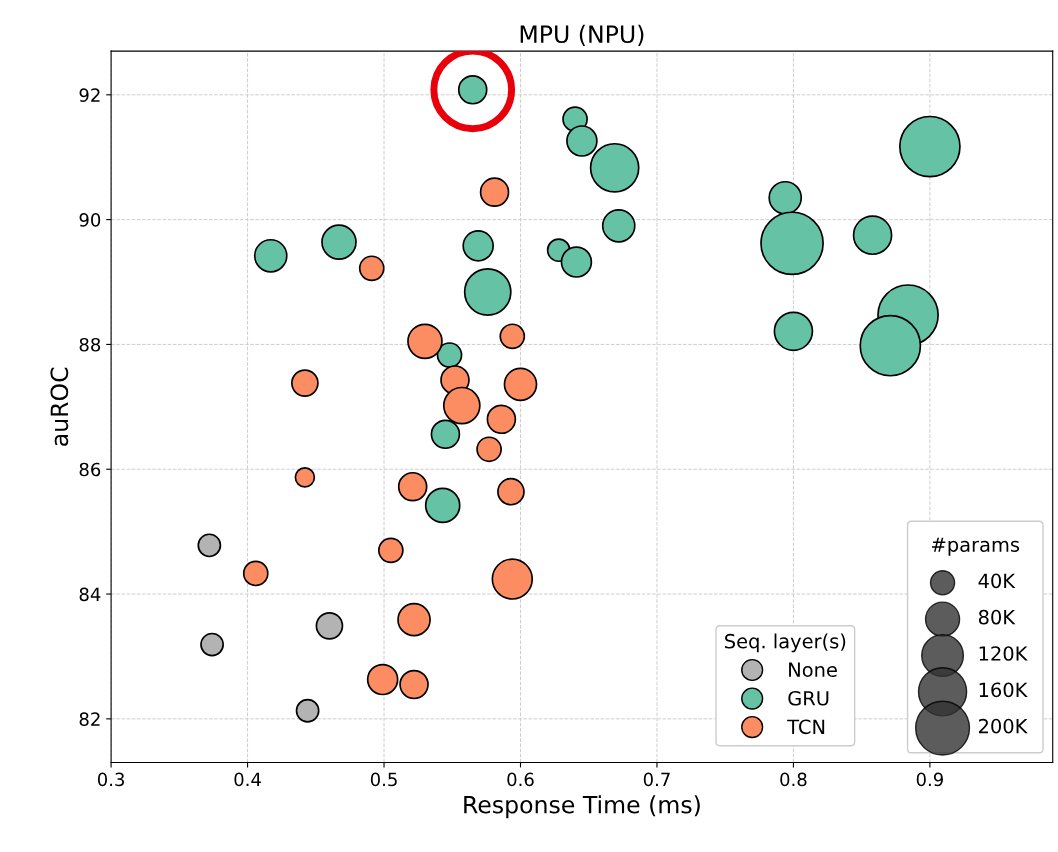  What do you see at coordinates (1003, 653) in the screenshot?
I see `legend-label: 120K` at bounding box center [1003, 653].